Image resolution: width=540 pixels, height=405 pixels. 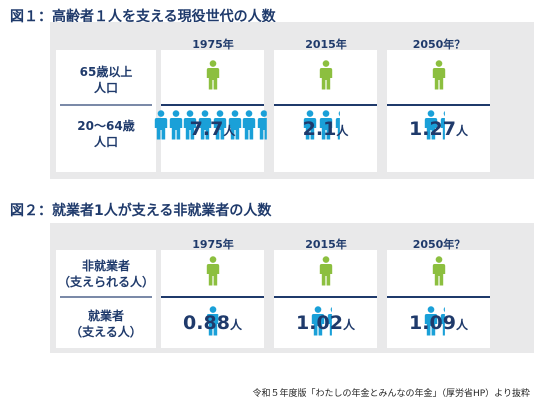 I want to click on figure2-value-0: 0.88人, so click(x=212, y=323).